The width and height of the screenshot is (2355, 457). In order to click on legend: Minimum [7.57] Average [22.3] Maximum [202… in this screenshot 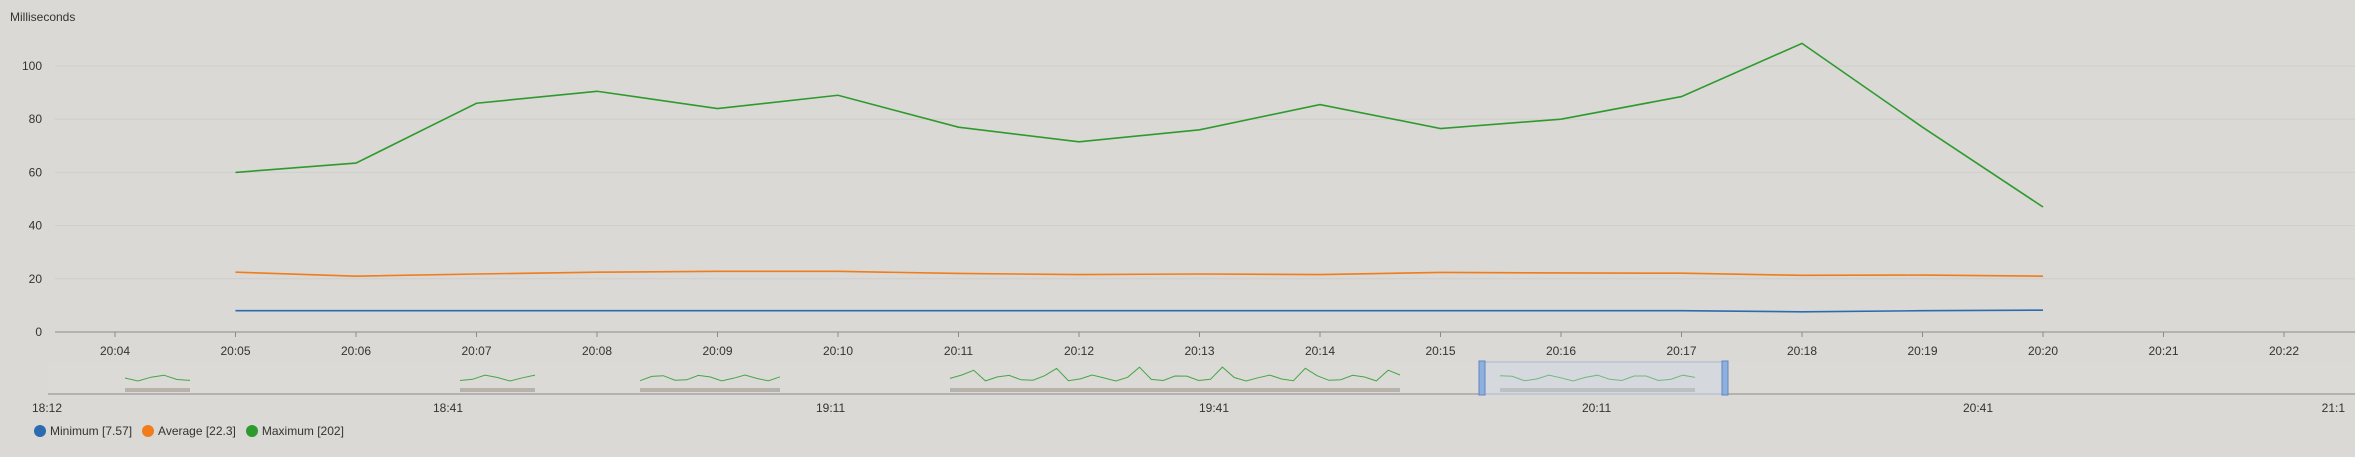, I will do `click(189, 431)`.